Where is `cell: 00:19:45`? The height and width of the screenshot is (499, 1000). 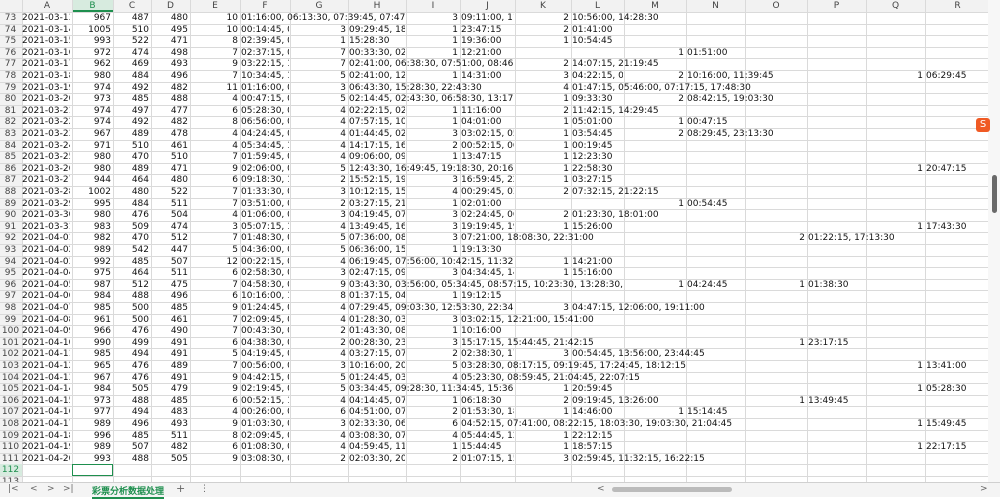 cell: 00:19:45 is located at coordinates (592, 145).